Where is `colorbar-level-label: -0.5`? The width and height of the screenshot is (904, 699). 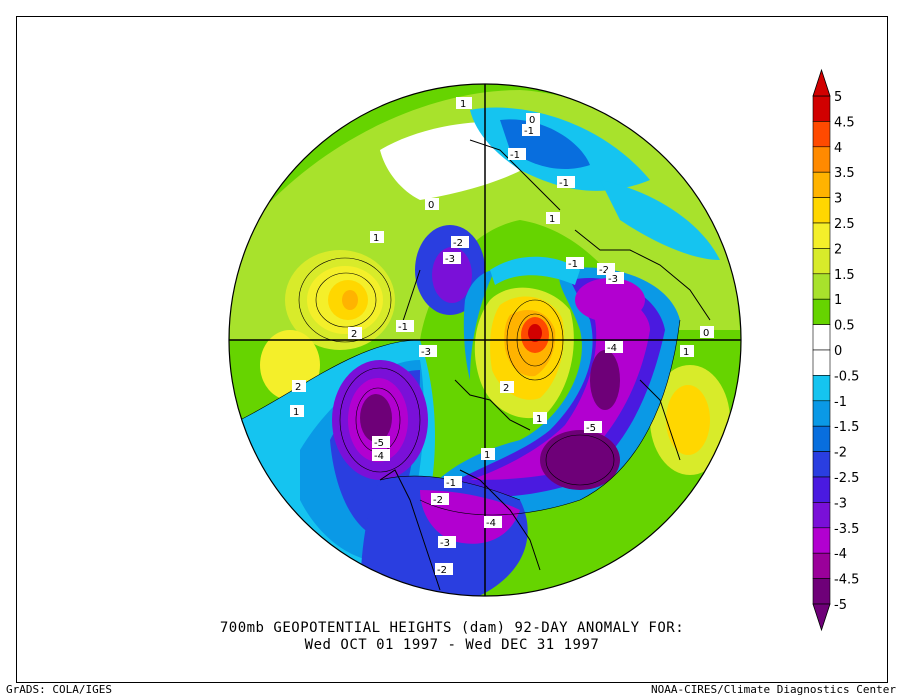
colorbar-level-label: -0.5 is located at coordinates (846, 376).